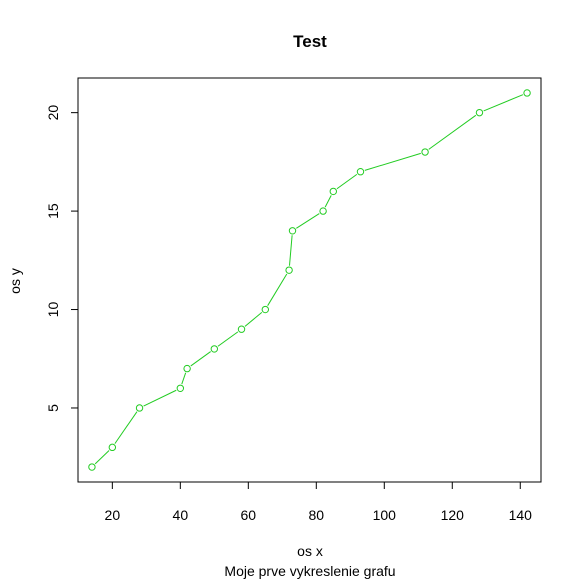  Describe the element at coordinates (310, 551) in the screenshot. I see `x-axis-label: os x` at that location.